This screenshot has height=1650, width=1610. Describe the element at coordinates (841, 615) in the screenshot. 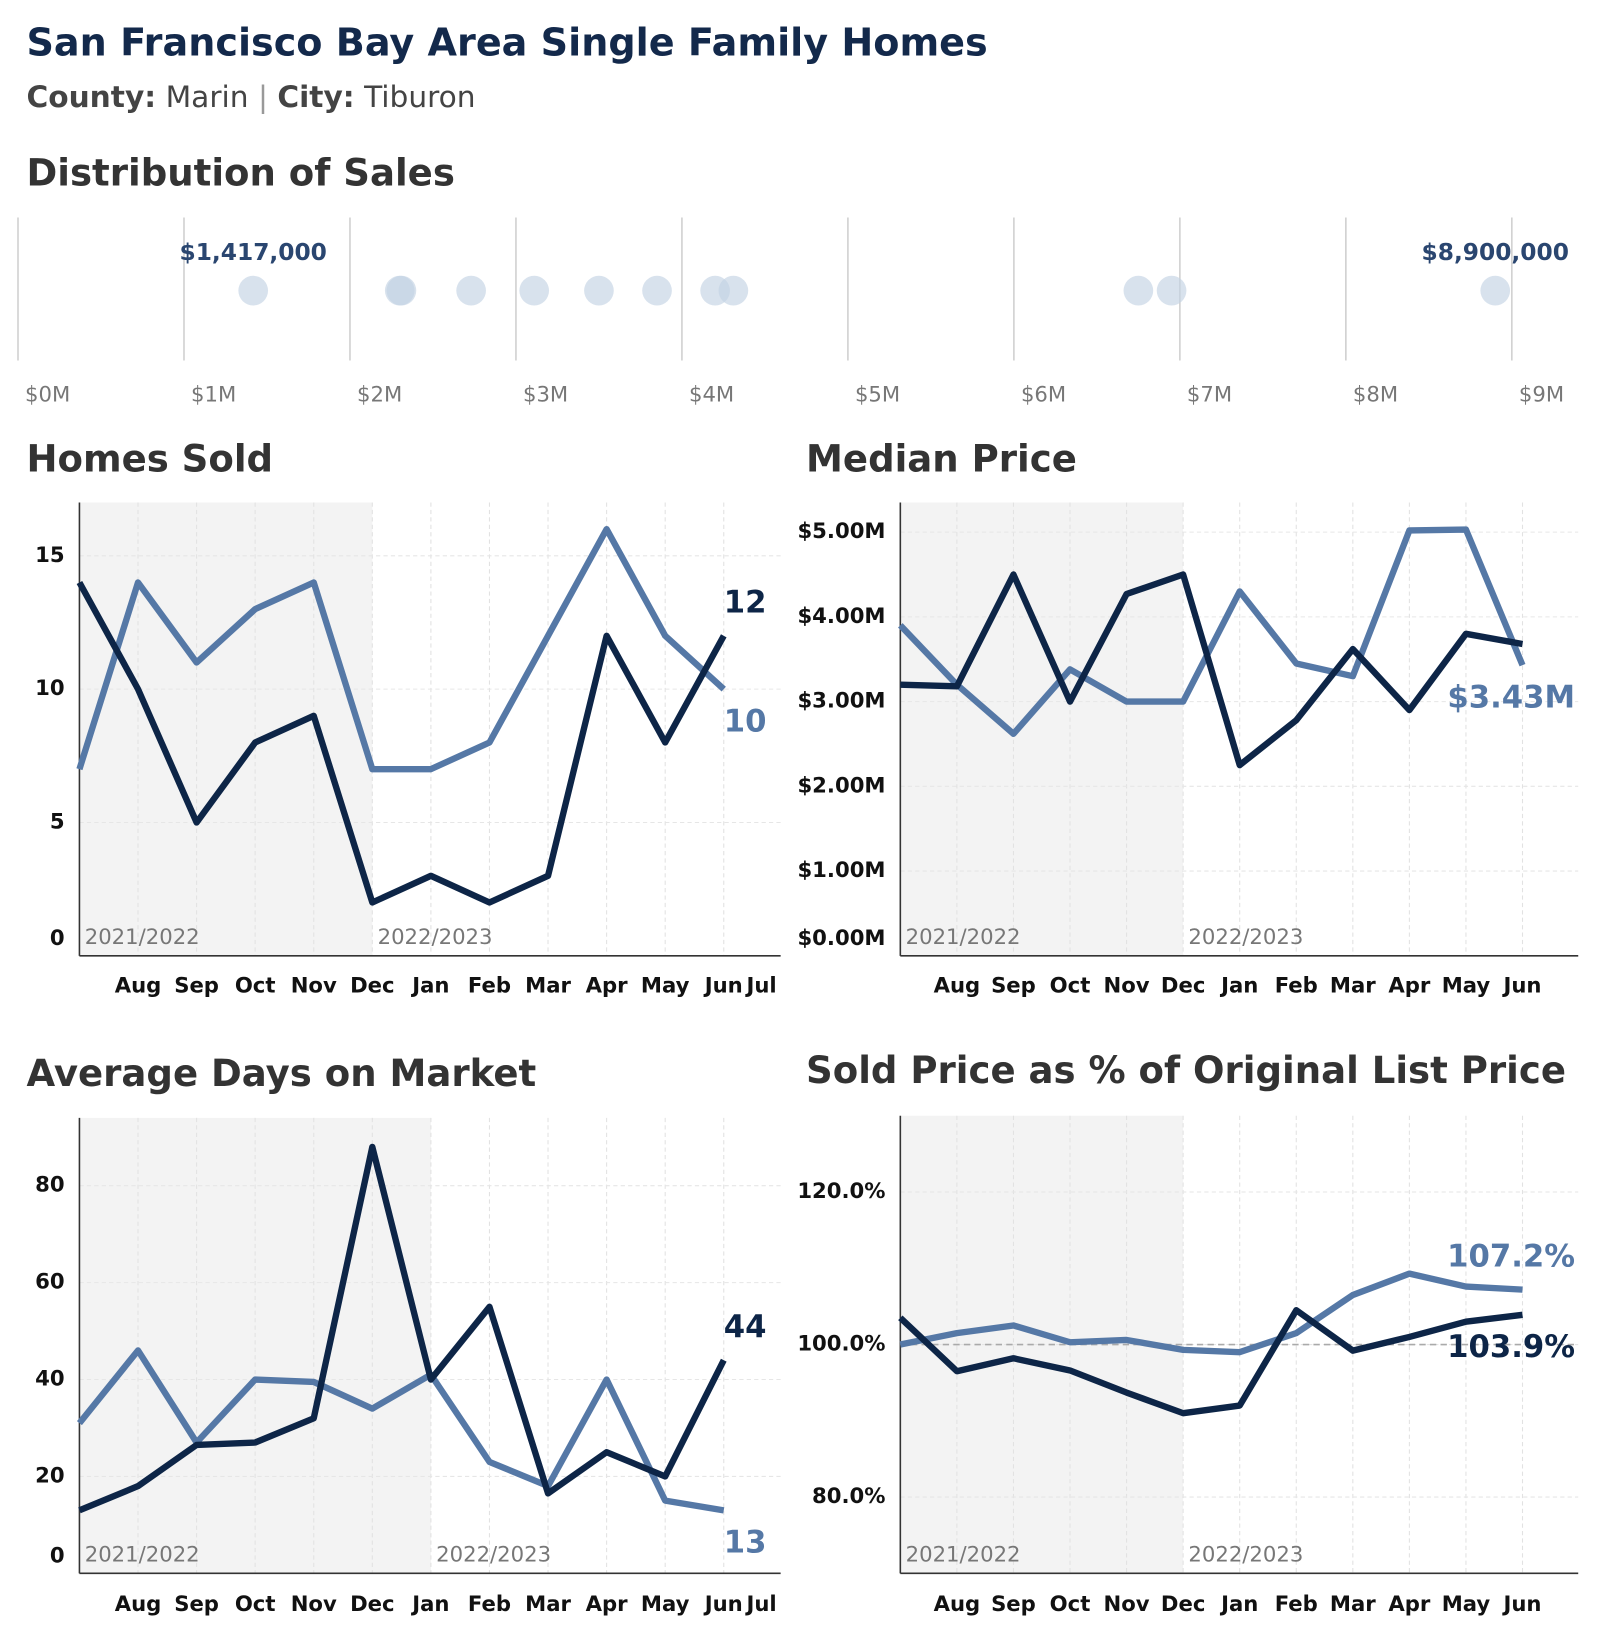

I see `y-tick-label: $4.00M` at that location.